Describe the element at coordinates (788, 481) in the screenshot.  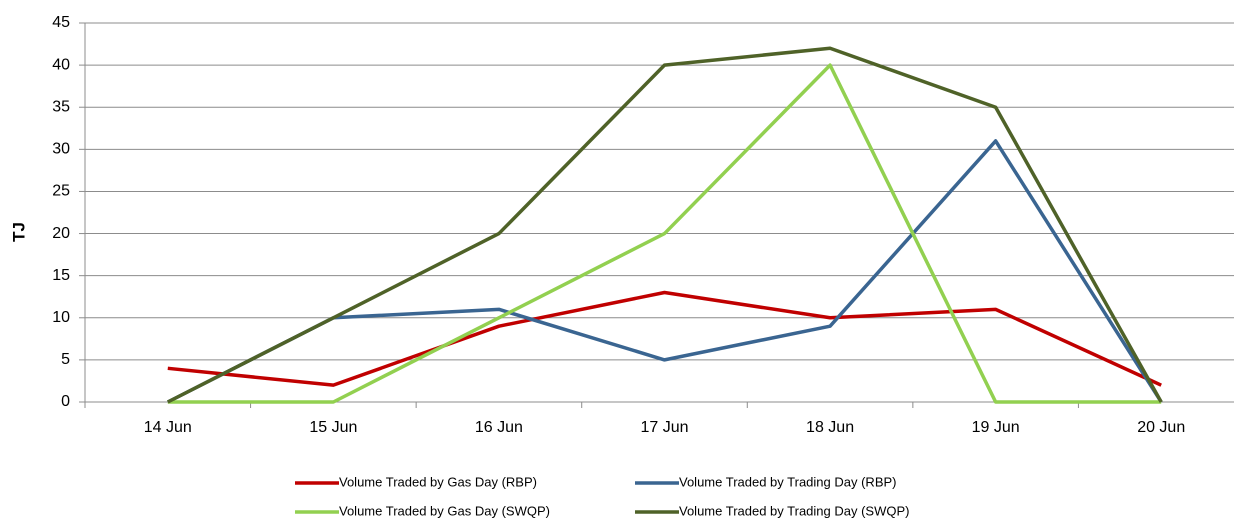
I see `legend-label: Volume Traded by Trading Day (RBP)` at that location.